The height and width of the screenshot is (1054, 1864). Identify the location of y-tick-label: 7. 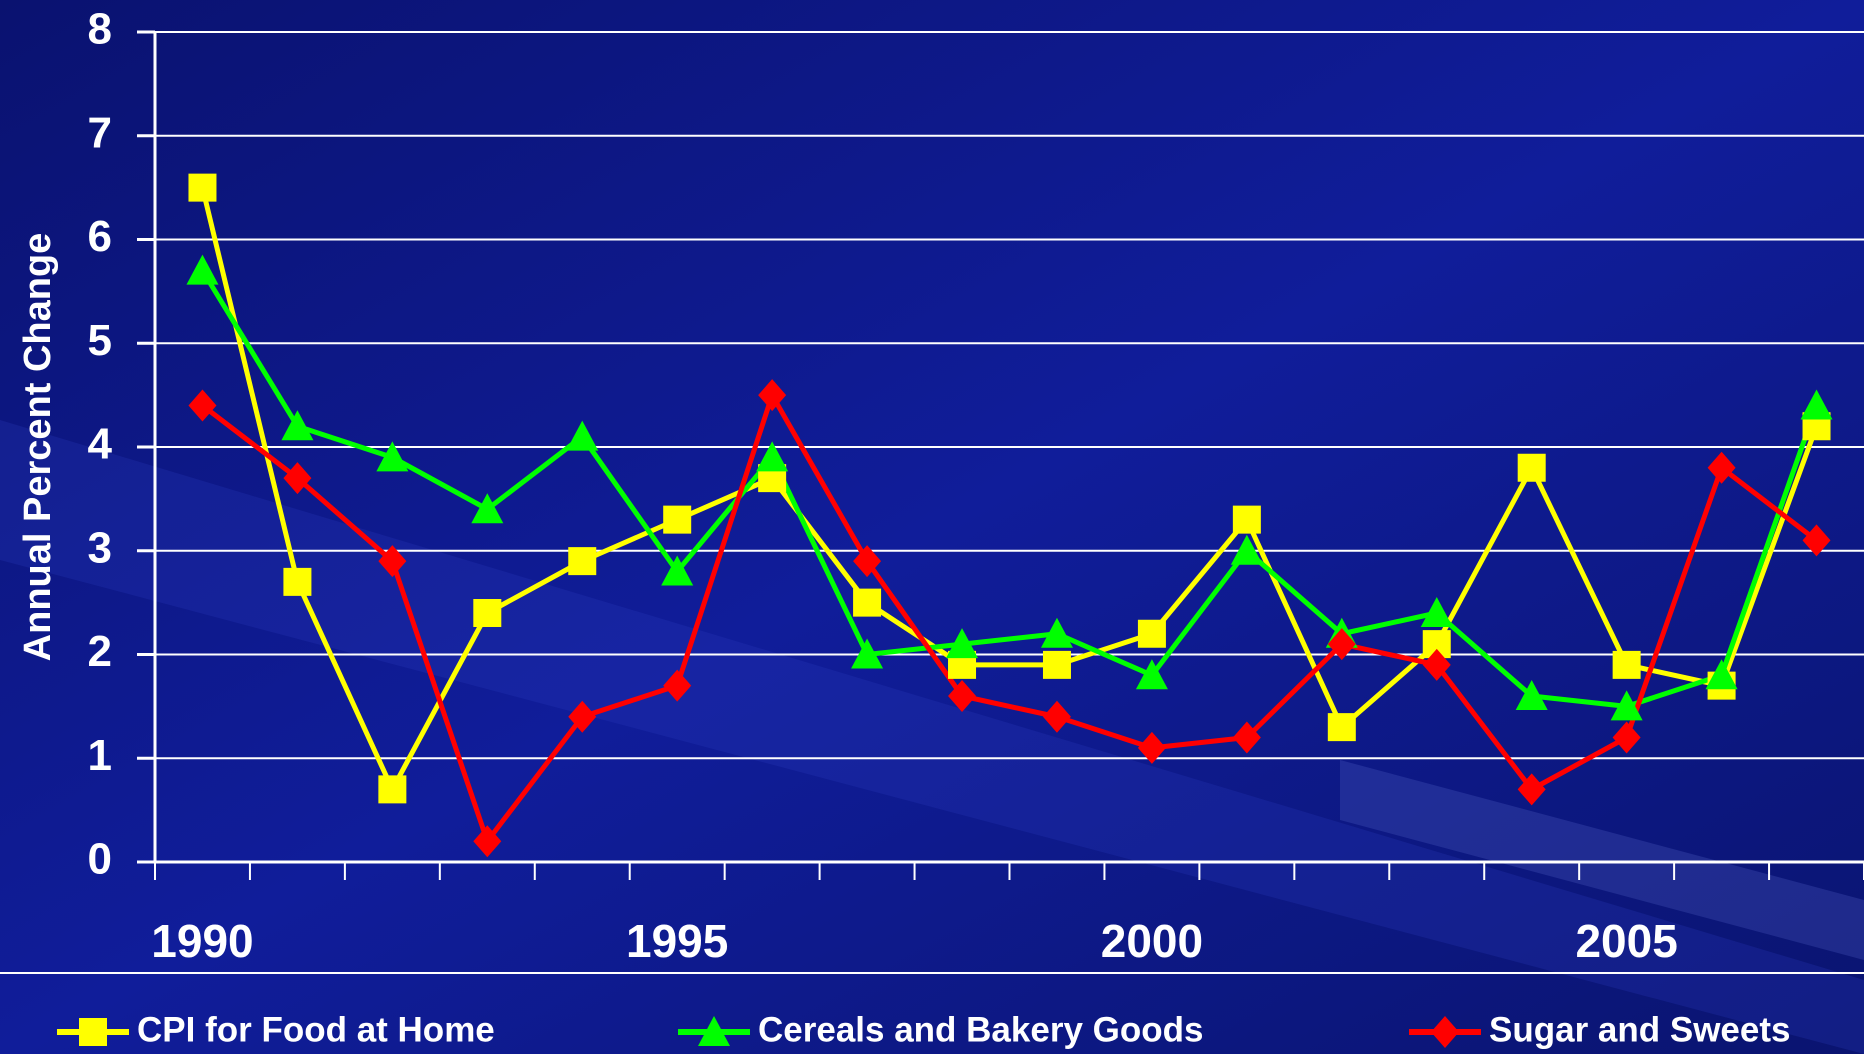
(100, 132).